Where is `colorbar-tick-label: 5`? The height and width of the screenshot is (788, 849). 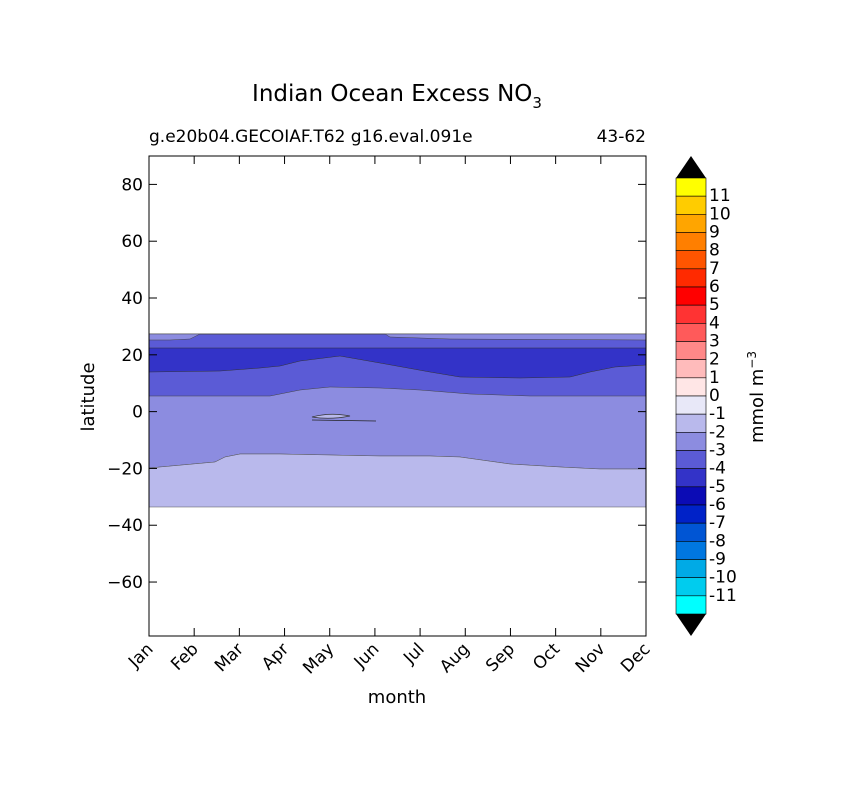
colorbar-tick-label: 5 is located at coordinates (714, 305).